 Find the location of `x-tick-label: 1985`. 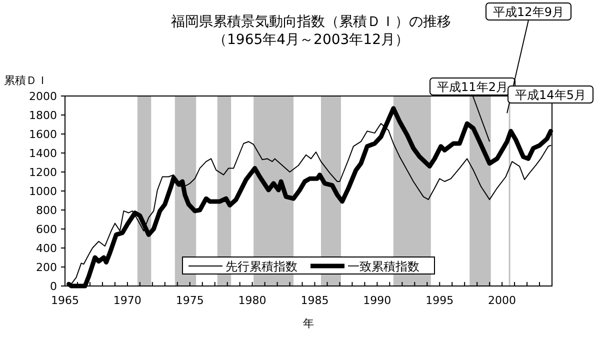

x-tick-label: 1985 is located at coordinates (314, 300).